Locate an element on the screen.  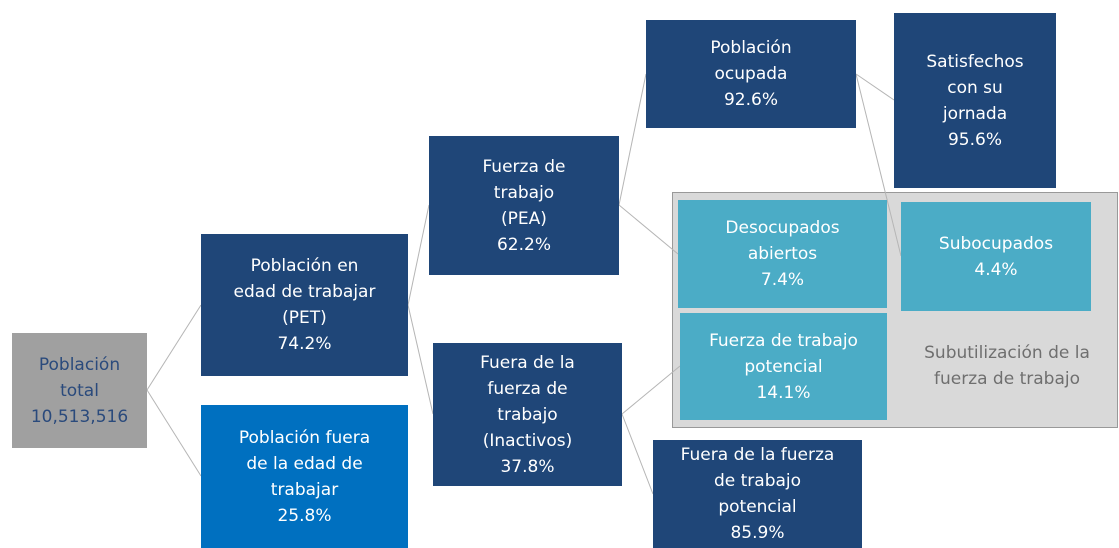
node-value: 4.4% is located at coordinates (996, 269).